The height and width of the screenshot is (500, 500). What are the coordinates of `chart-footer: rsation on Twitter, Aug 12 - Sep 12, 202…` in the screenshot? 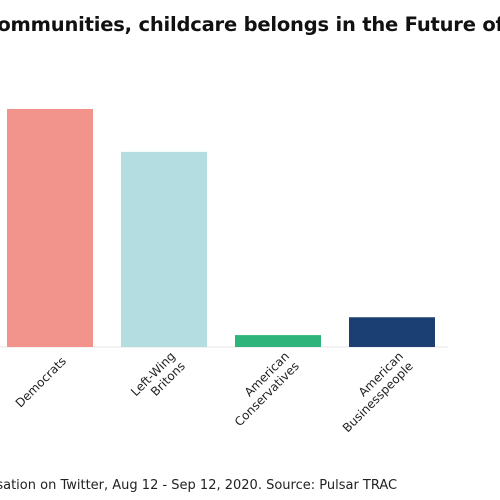 It's located at (199, 485).